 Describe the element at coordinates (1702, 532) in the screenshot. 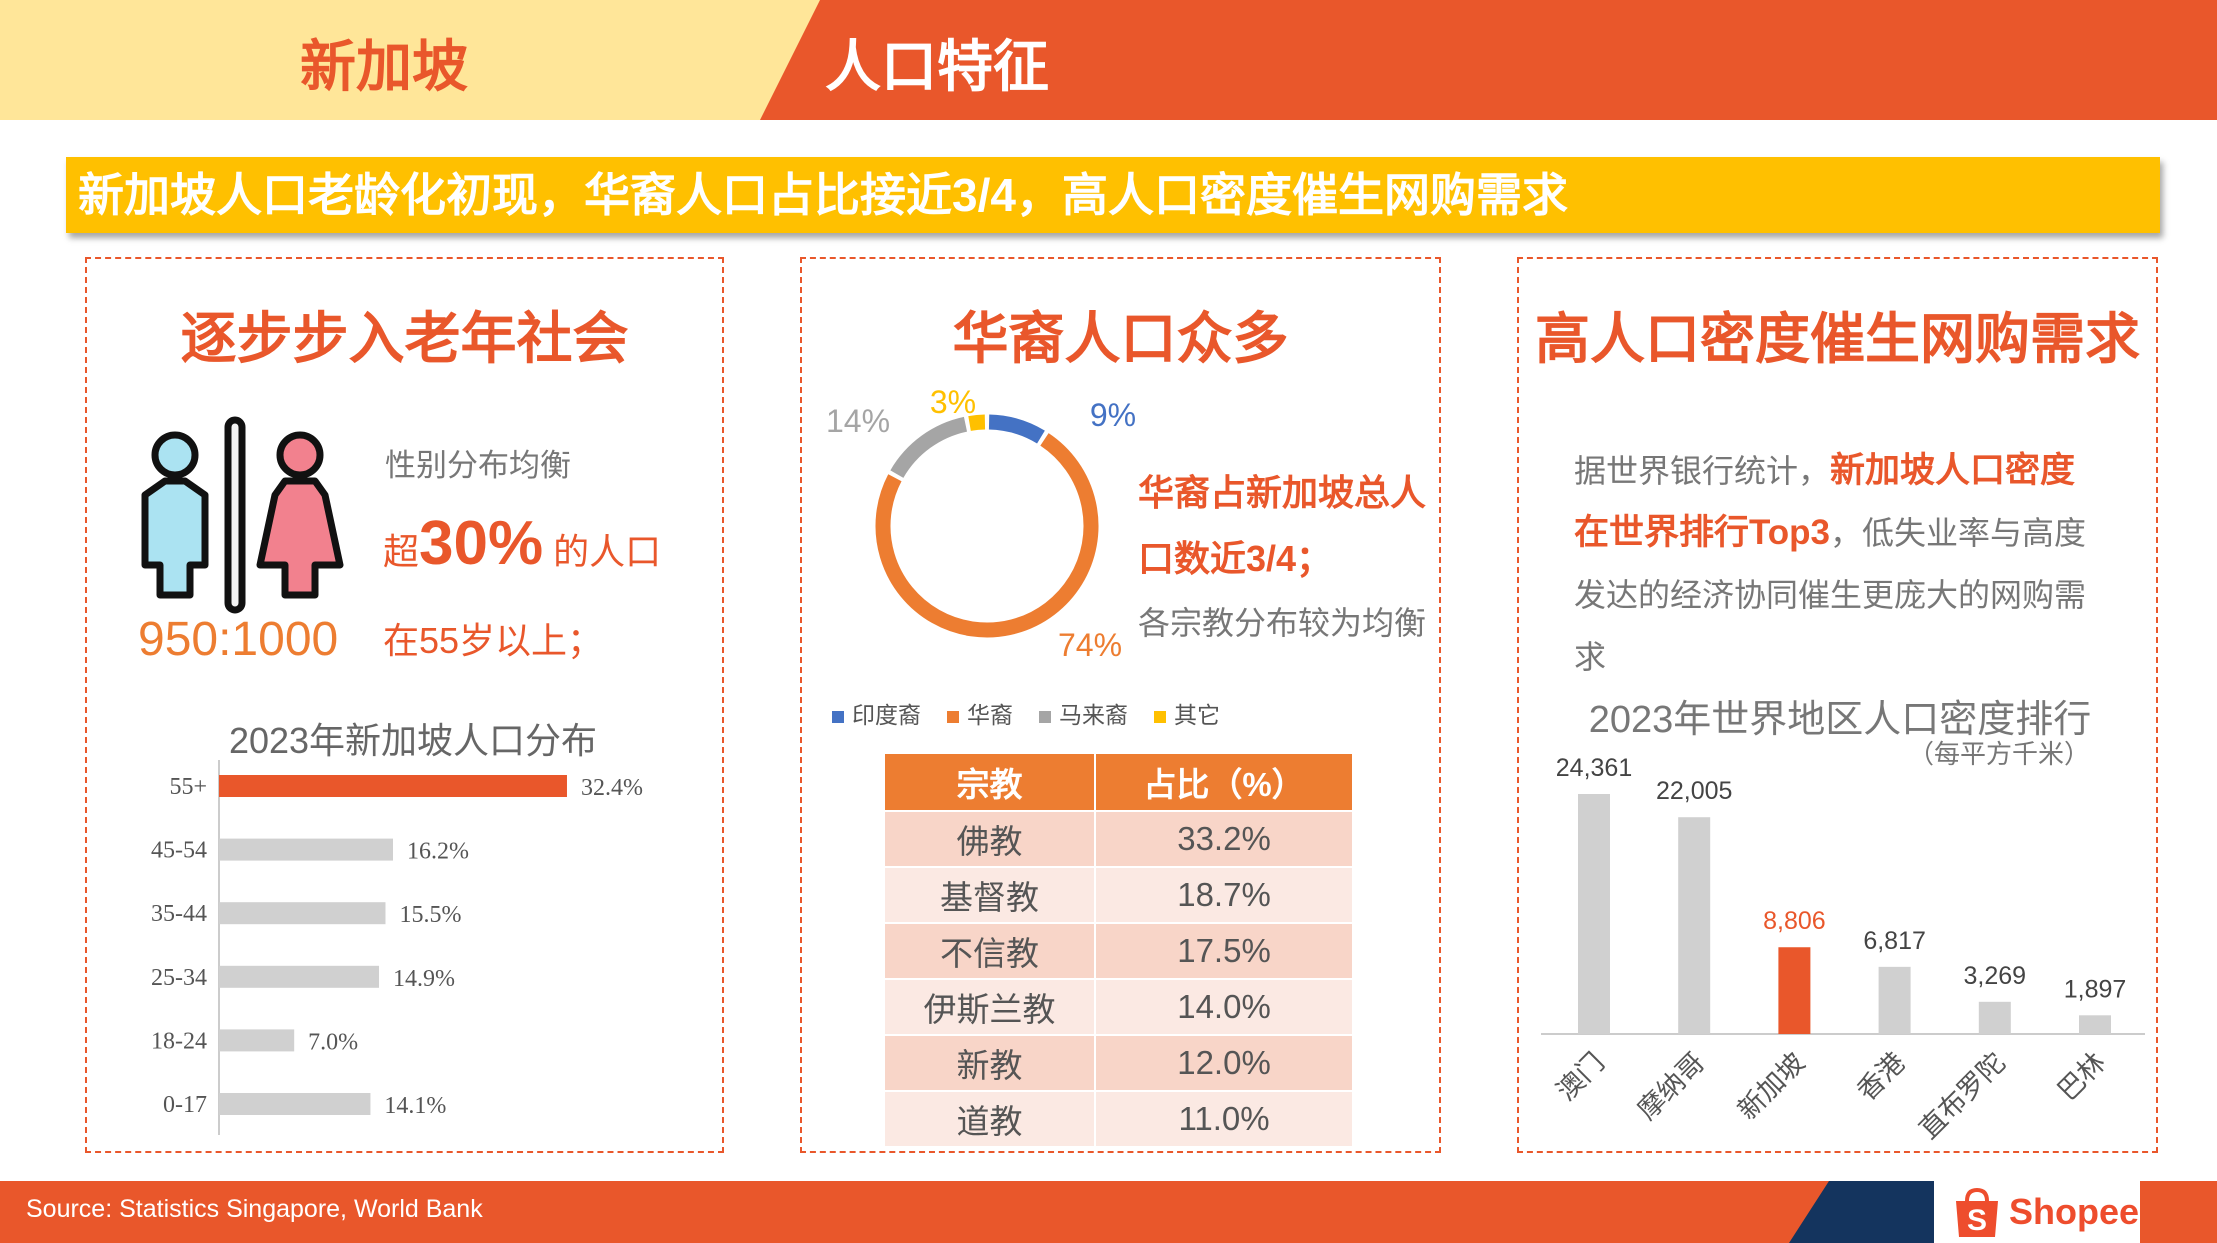

I see `p-highlight: 在世界排行Top3` at that location.